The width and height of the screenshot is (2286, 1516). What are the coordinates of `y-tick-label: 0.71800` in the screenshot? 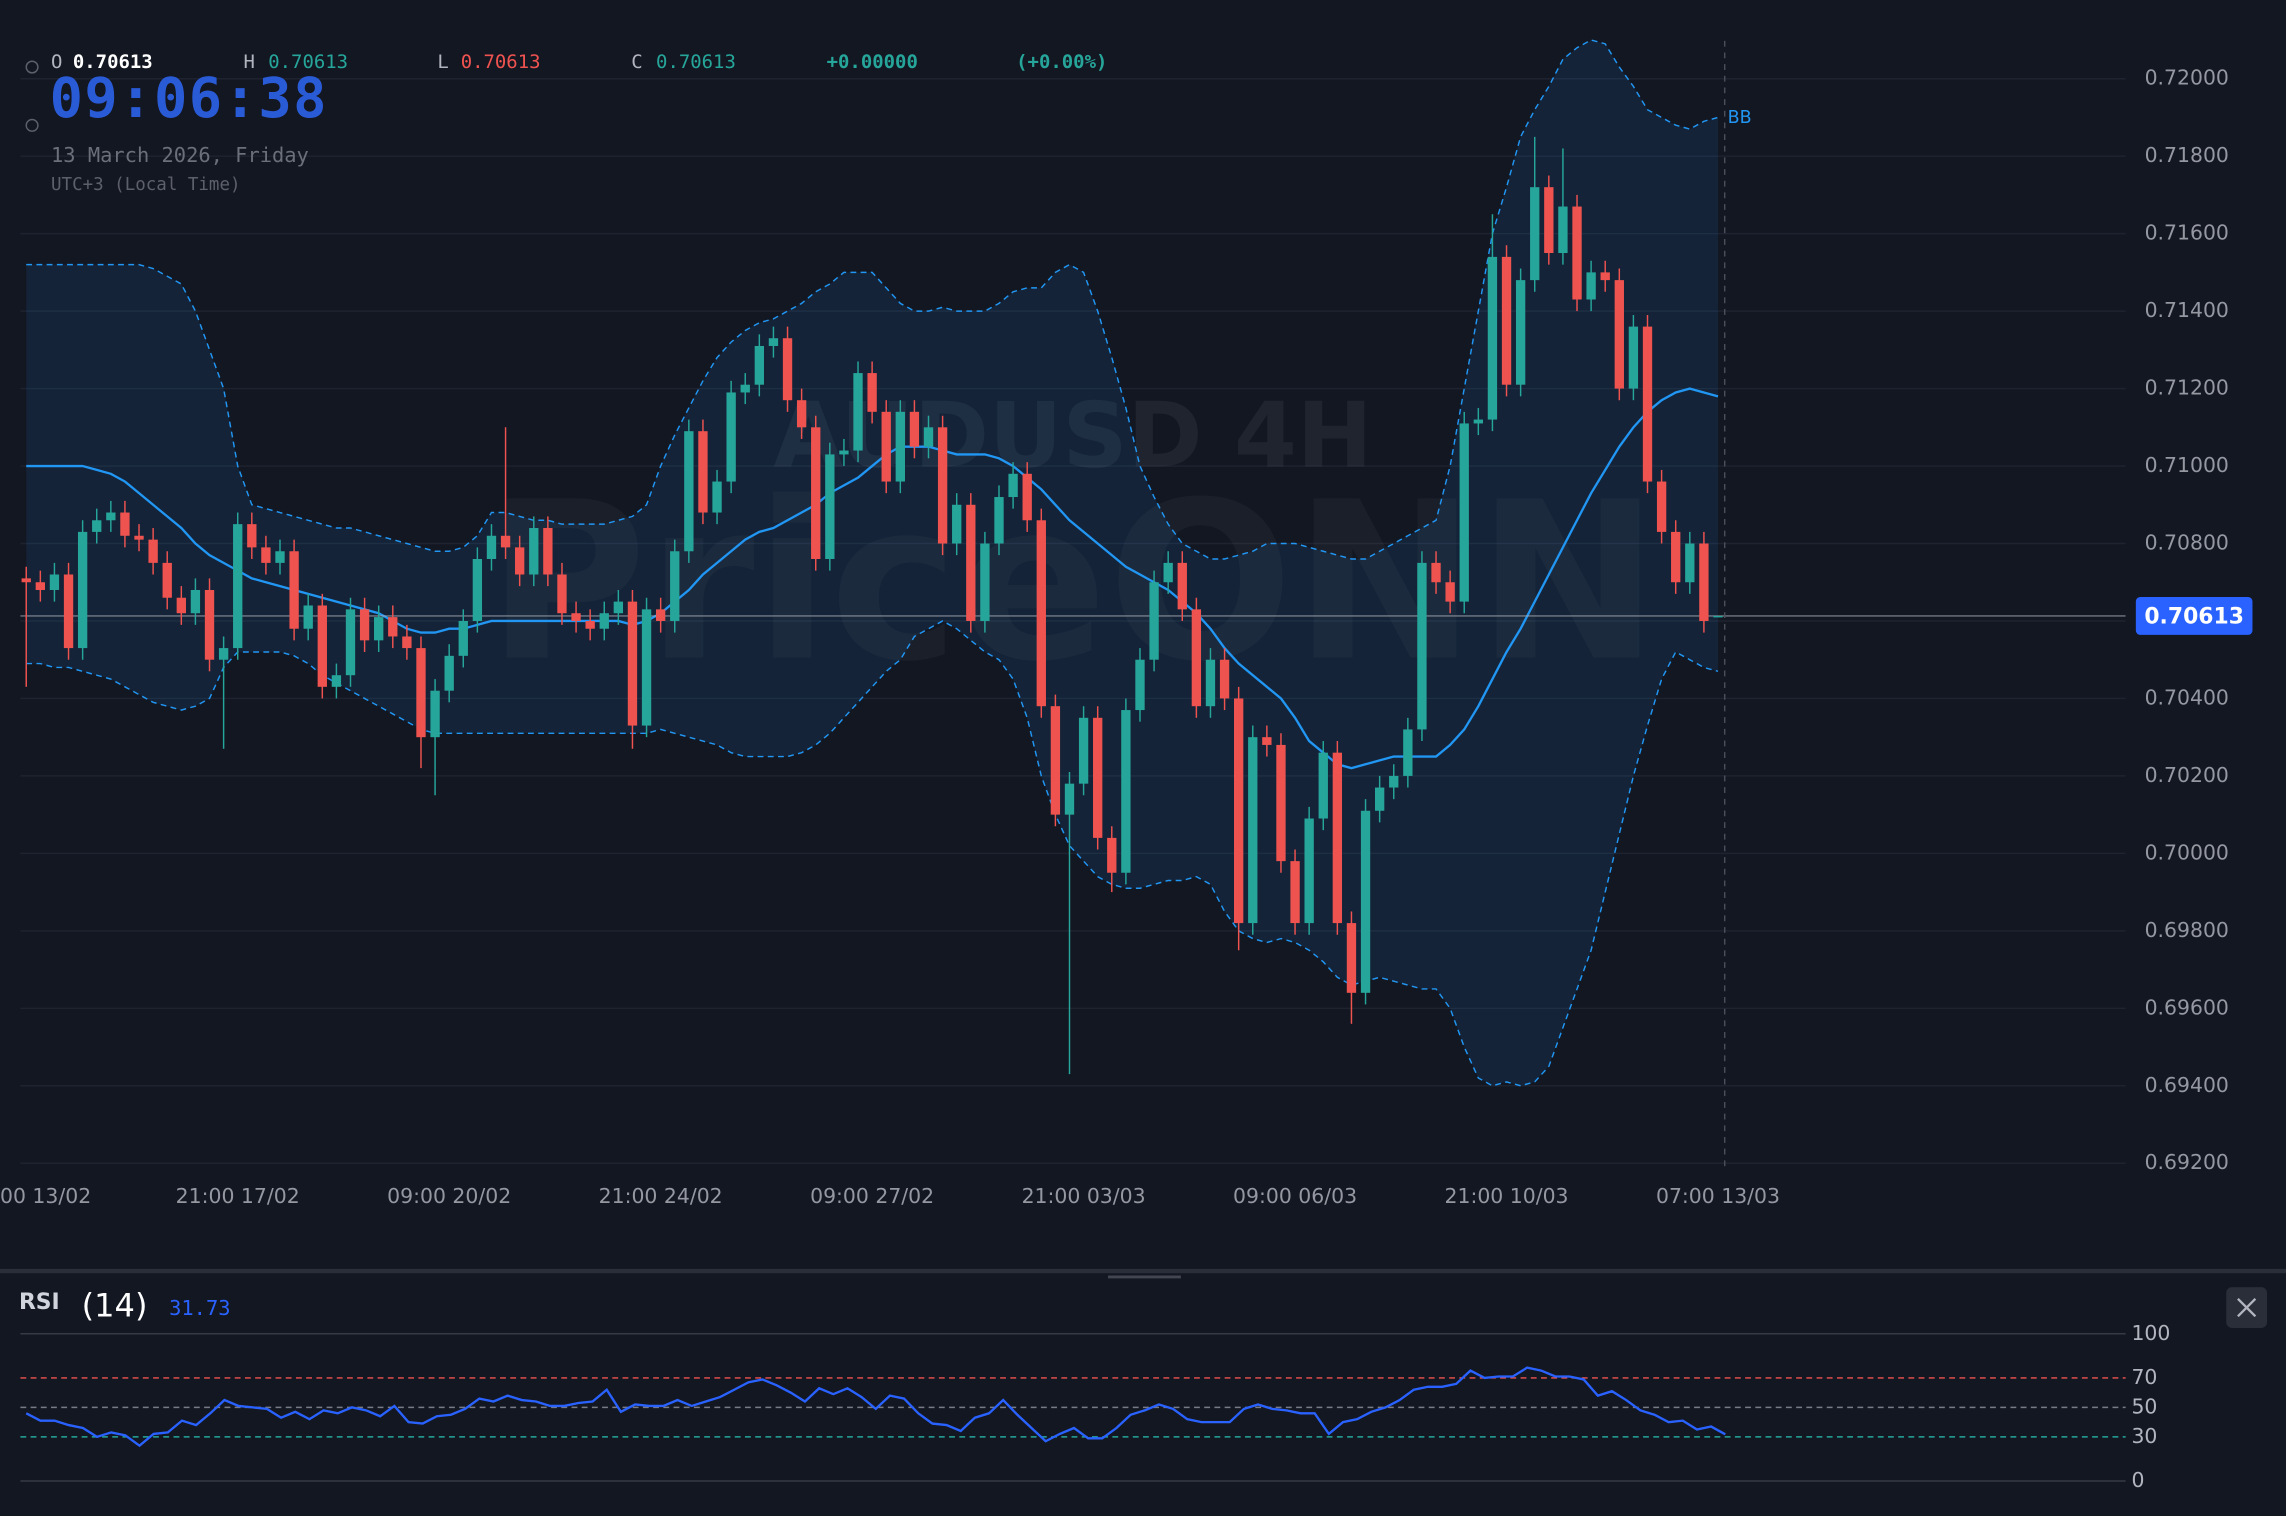 It's located at (2187, 155).